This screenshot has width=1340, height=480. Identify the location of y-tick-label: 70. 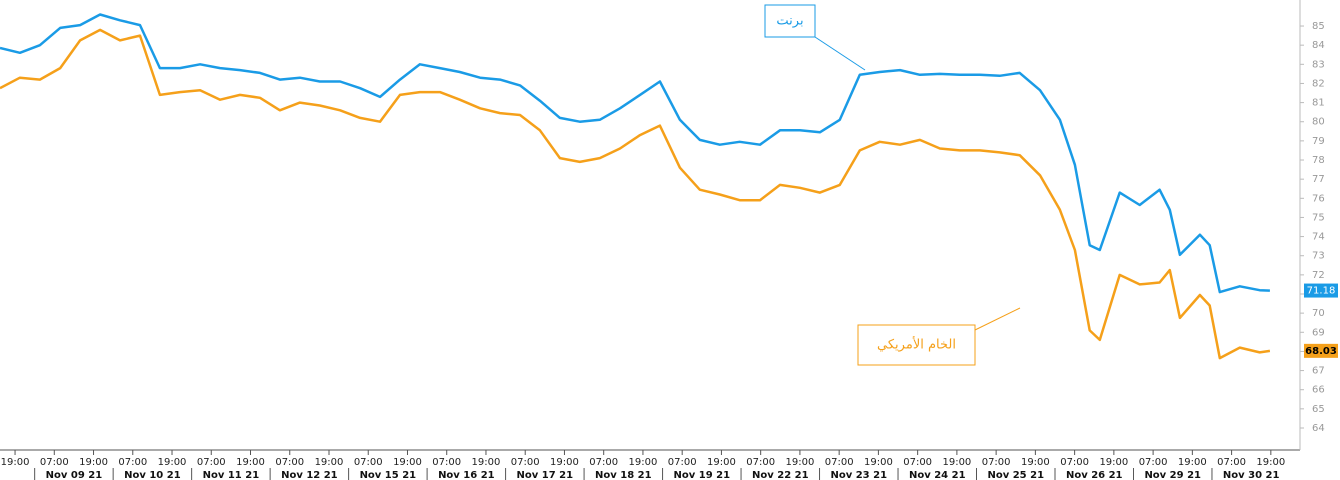
(1318, 313).